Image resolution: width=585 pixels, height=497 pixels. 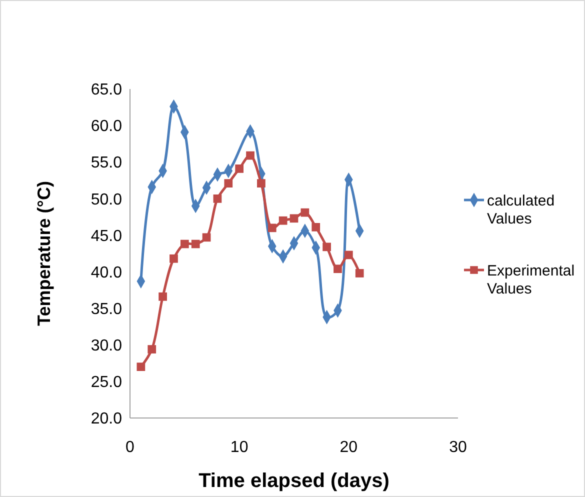 I want to click on x-tick-label: 30, so click(x=458, y=447).